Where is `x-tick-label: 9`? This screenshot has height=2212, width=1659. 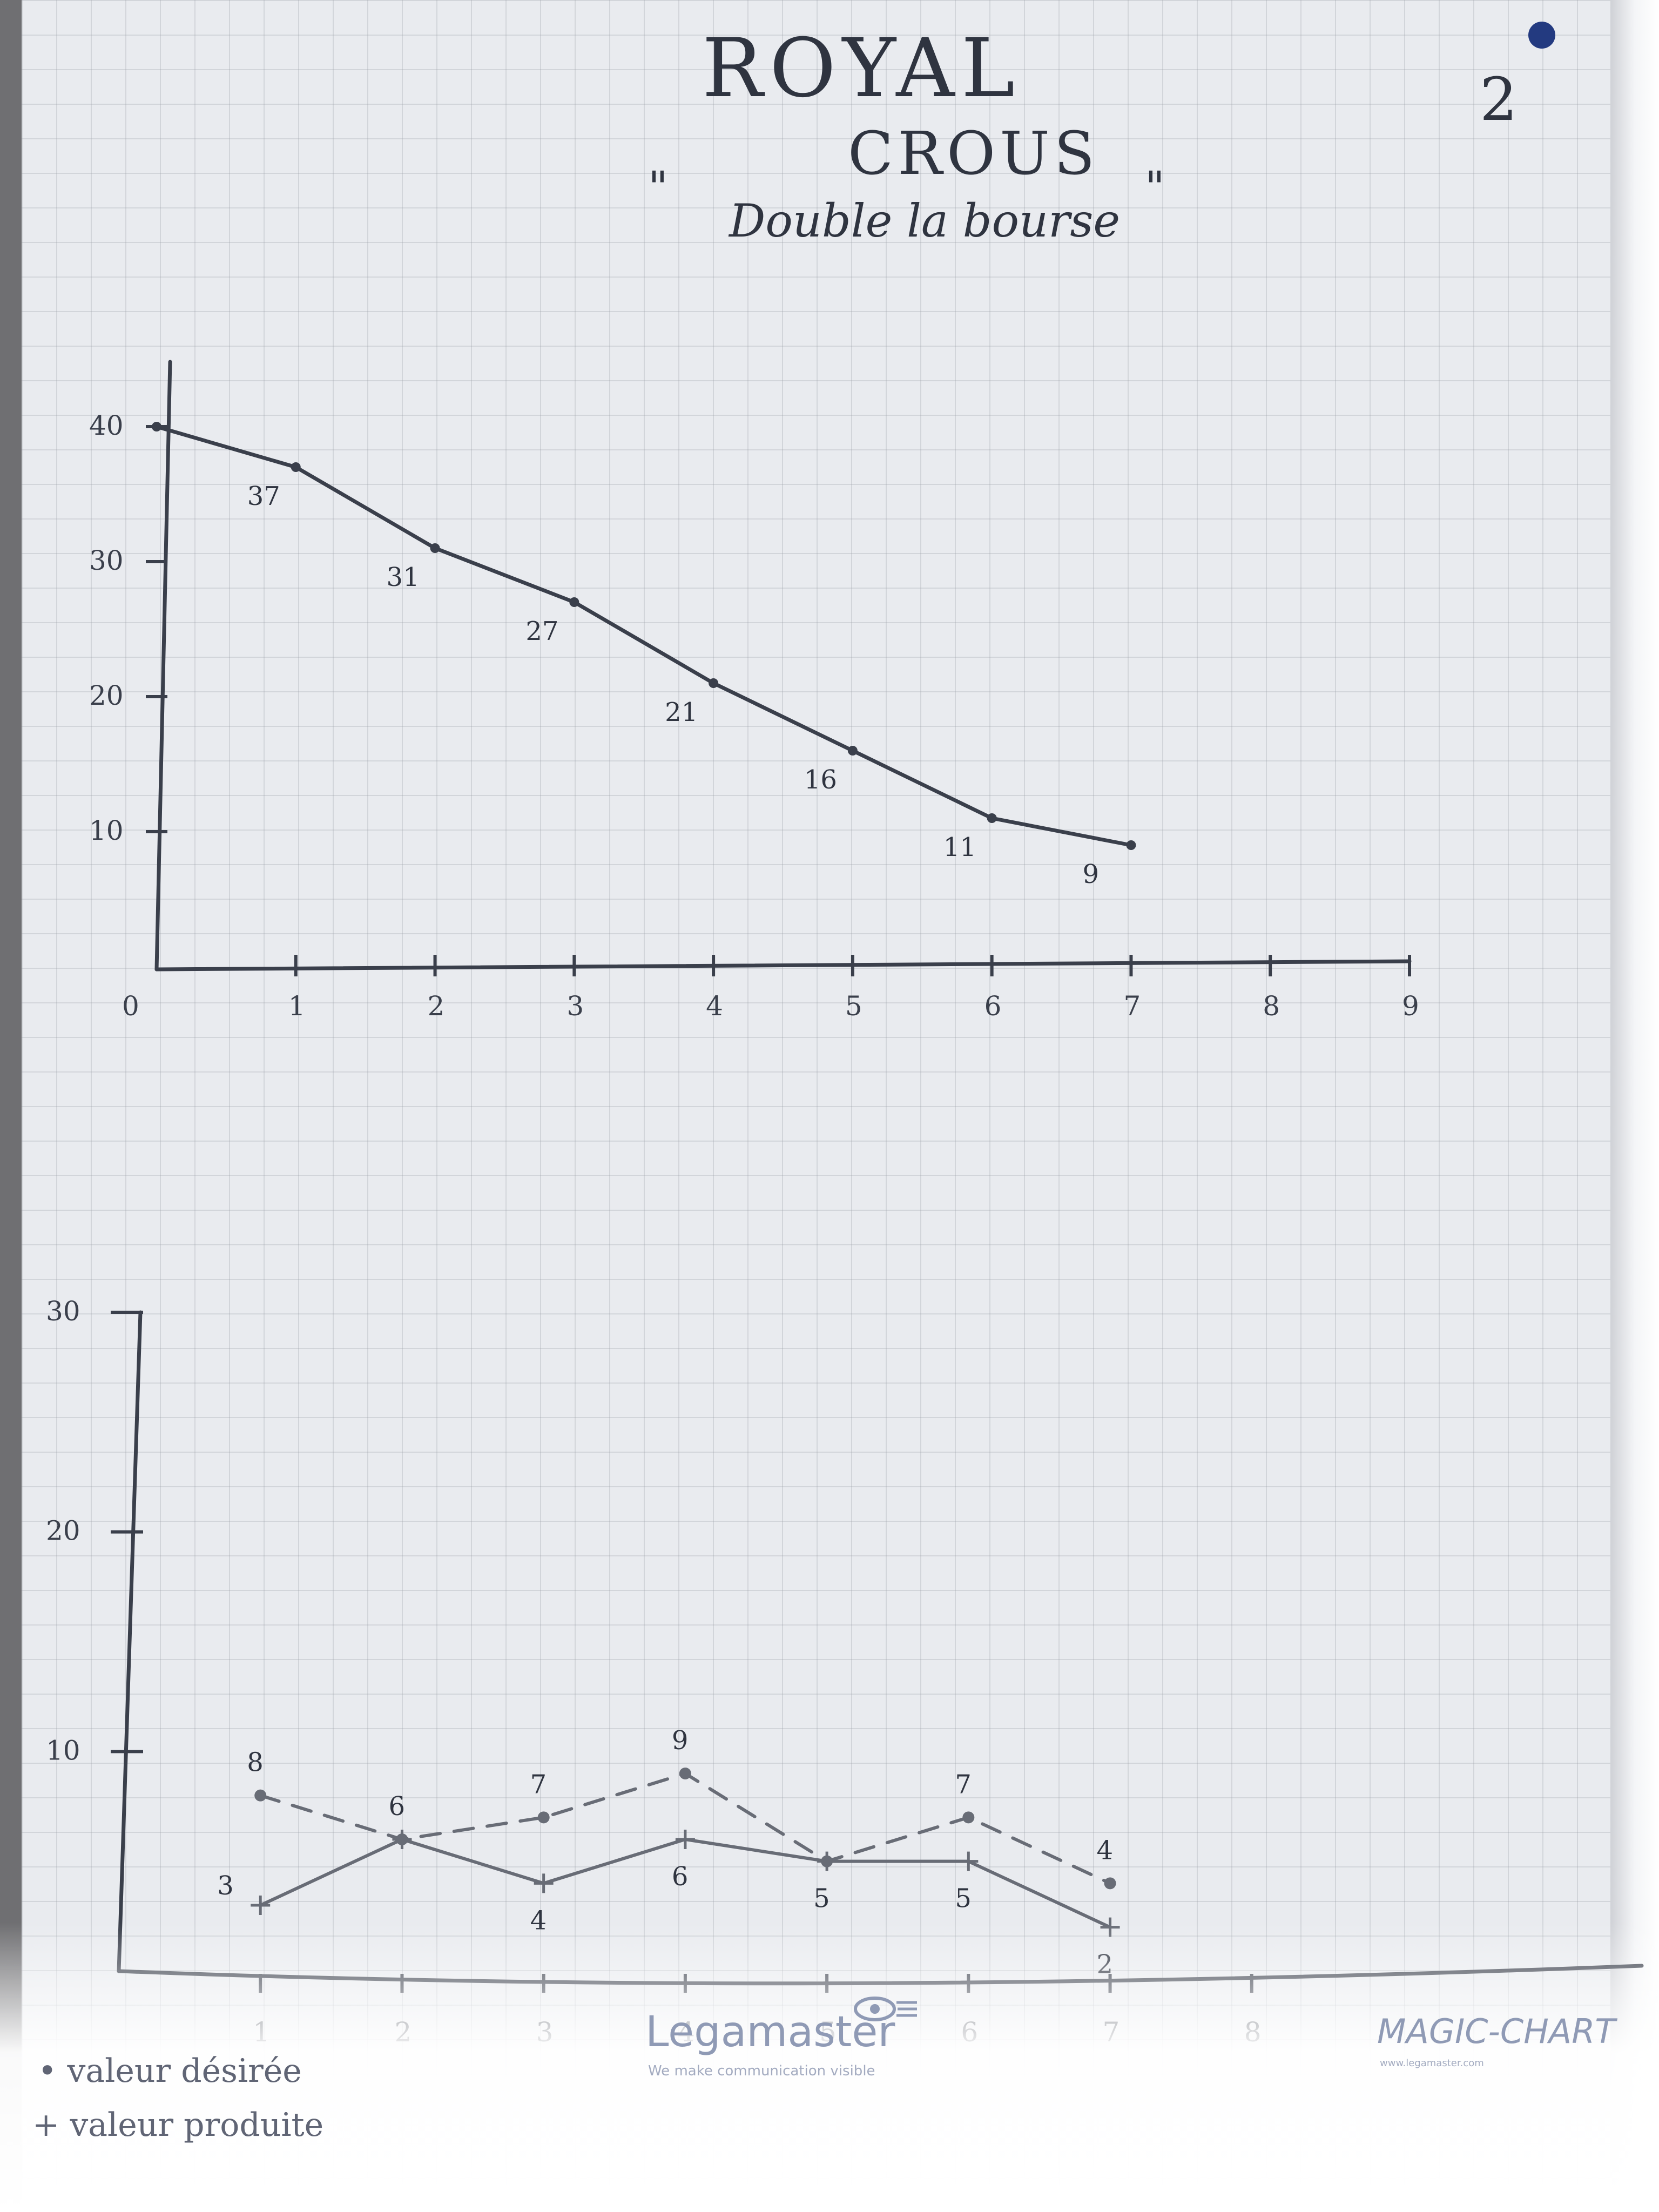
x-tick-label: 9 is located at coordinates (1410, 1006).